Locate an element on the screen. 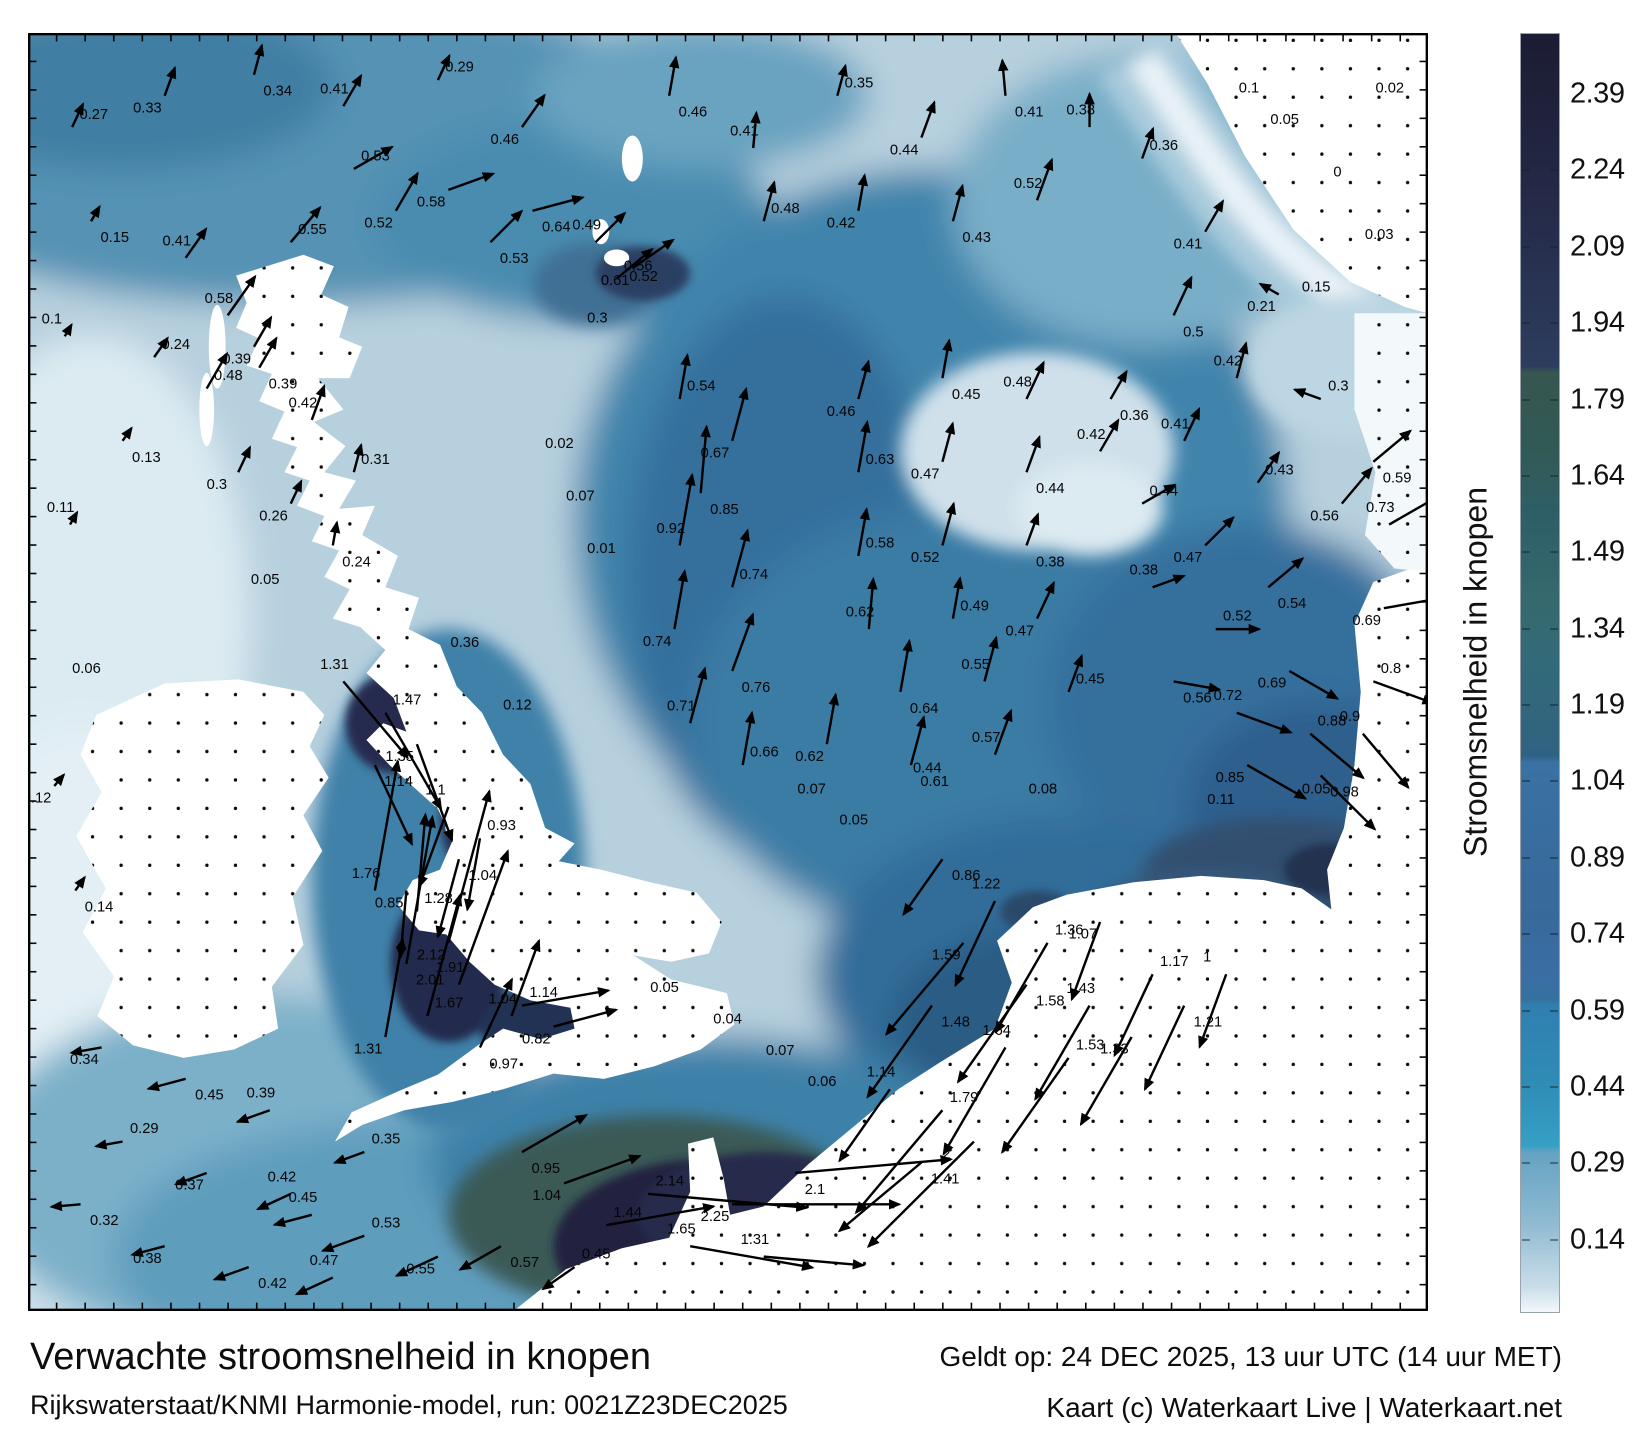 The height and width of the screenshot is (1450, 1650). current-value-label: 1.53 is located at coordinates (1090, 1046).